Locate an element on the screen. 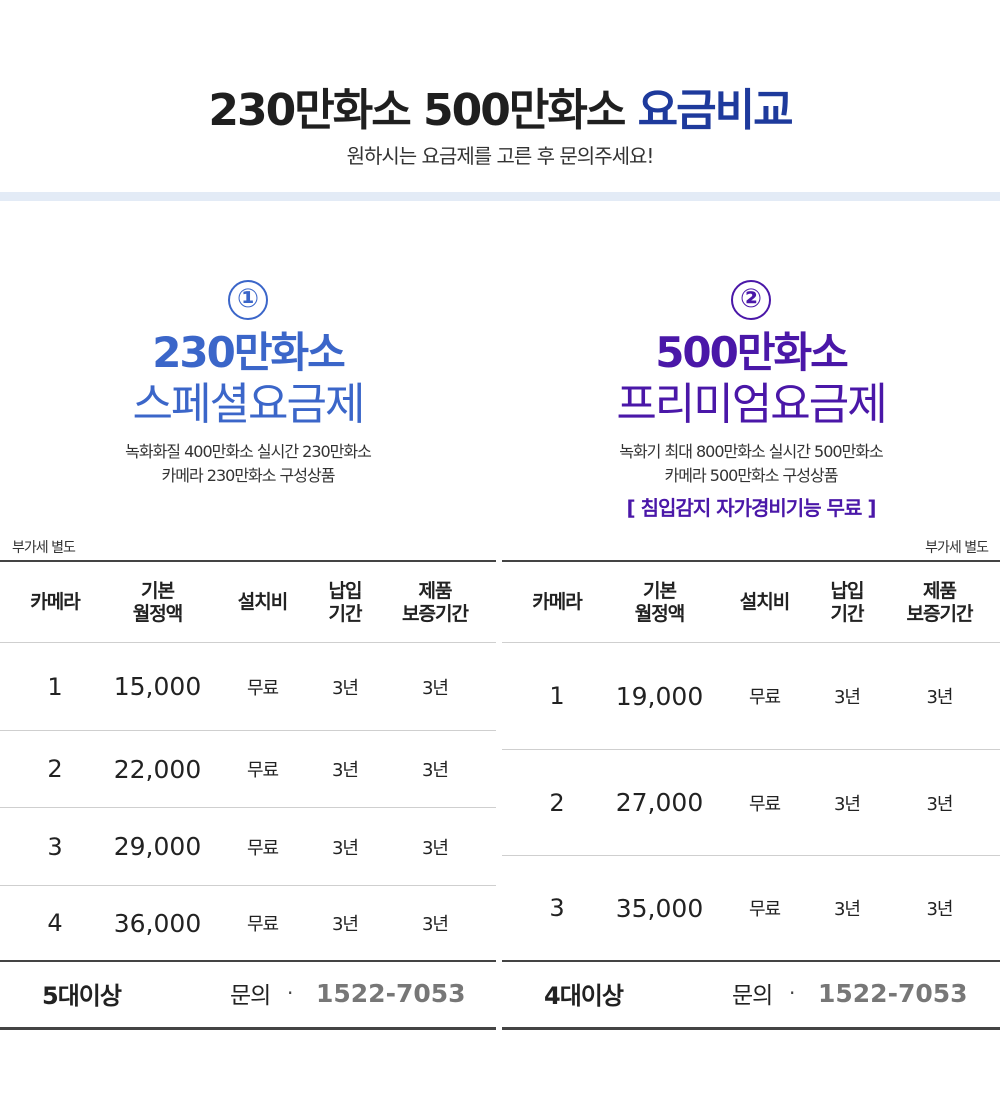 The width and height of the screenshot is (1000, 1111). table-row: 4 36,000 무료 3년 3년 is located at coordinates (248, 924).